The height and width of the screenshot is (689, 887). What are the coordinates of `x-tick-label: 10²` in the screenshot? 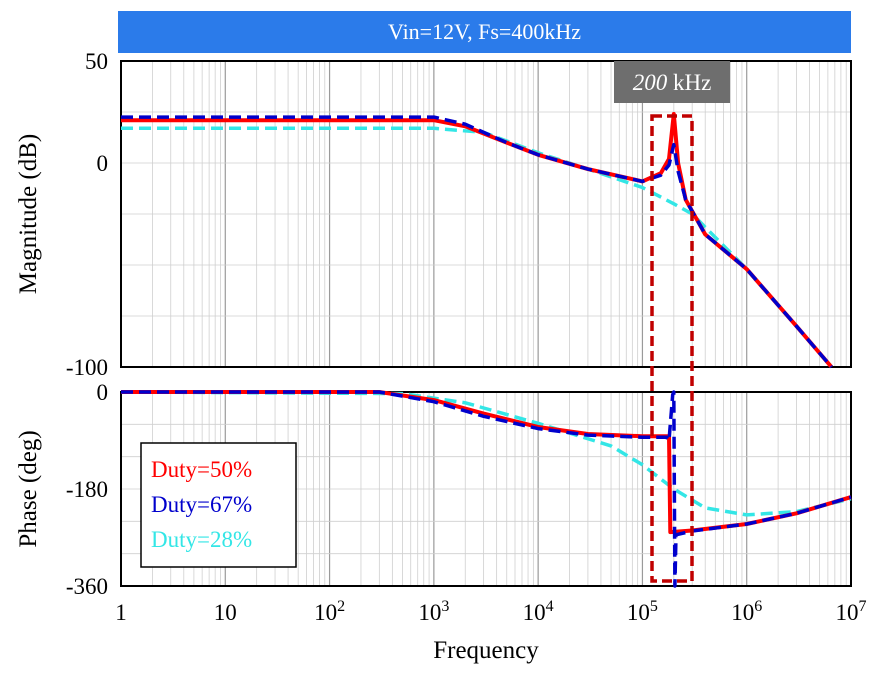 It's located at (329, 611).